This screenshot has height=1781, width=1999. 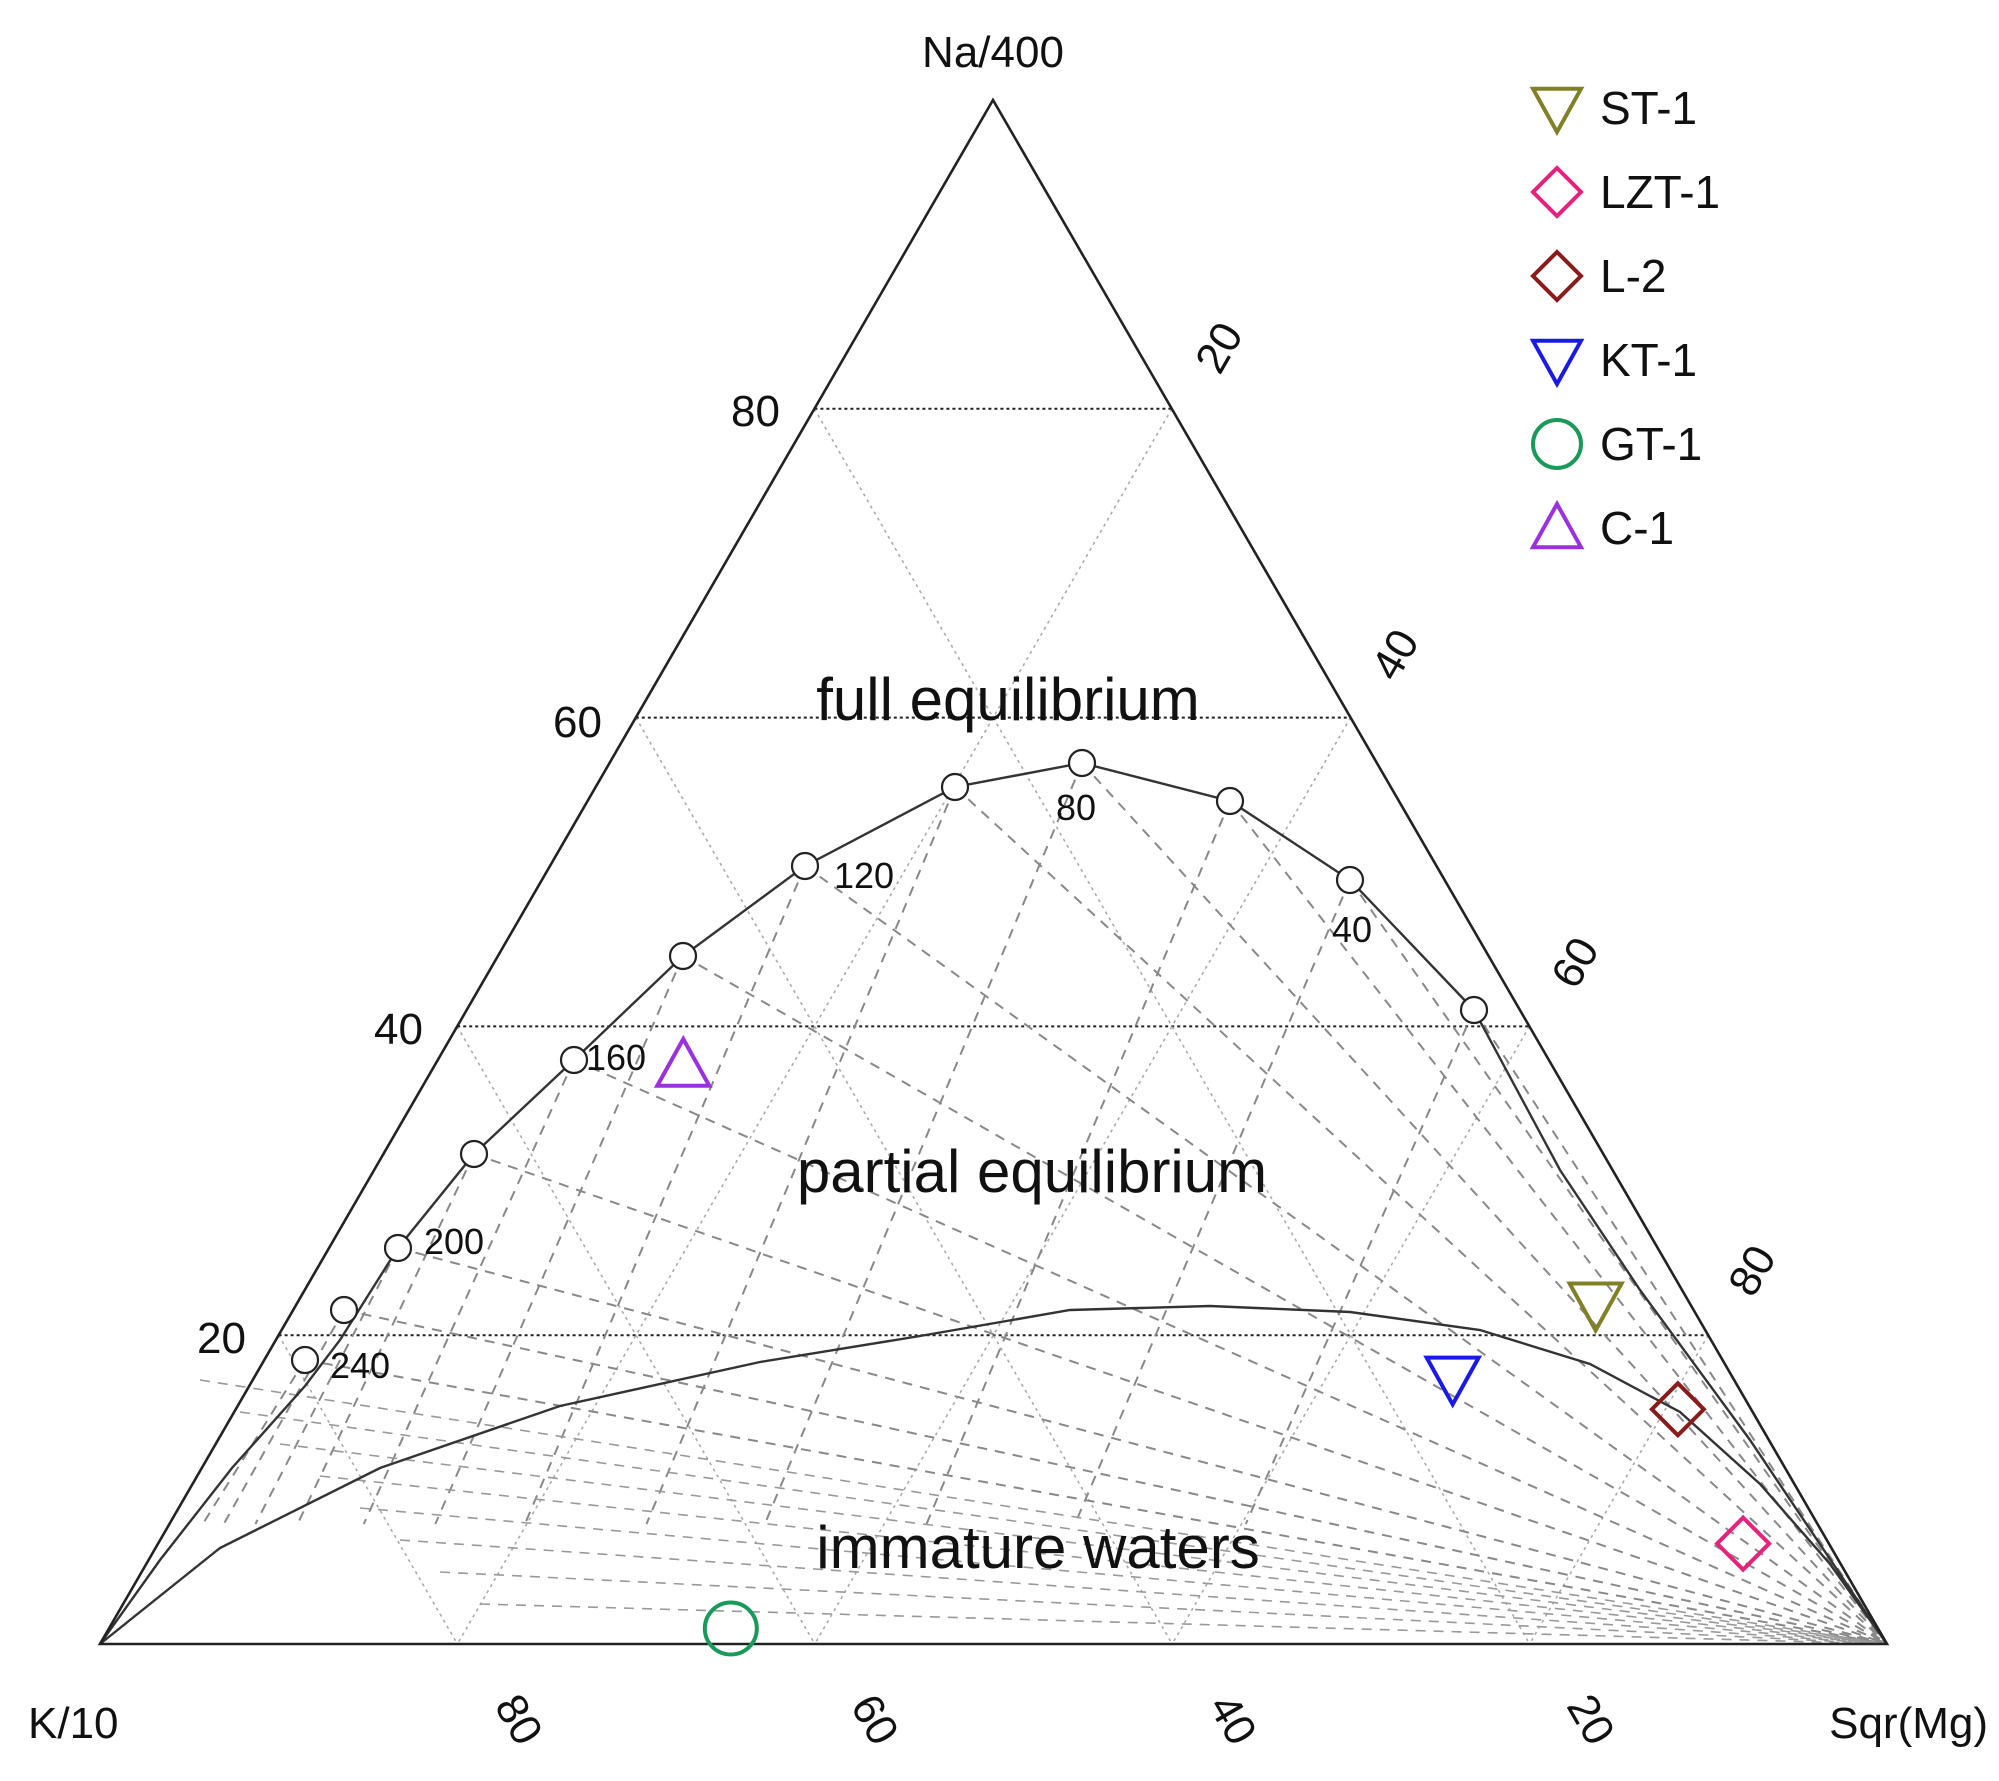 What do you see at coordinates (1232, 1719) in the screenshot?
I see `k-tick-40: 40` at bounding box center [1232, 1719].